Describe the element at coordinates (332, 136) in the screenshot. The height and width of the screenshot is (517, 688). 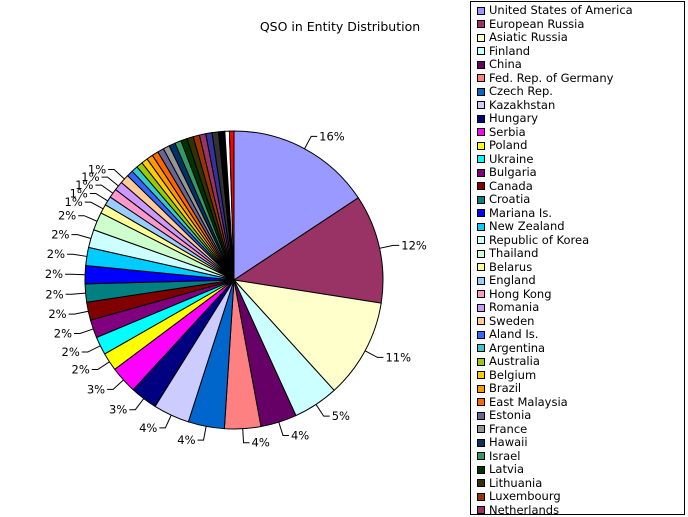
I see `data-label: 16%` at that location.